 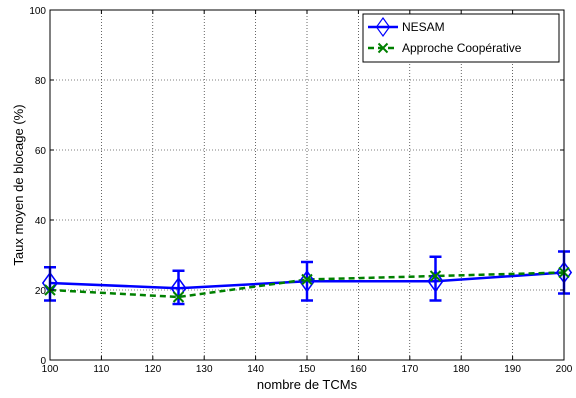 What do you see at coordinates (152, 369) in the screenshot?
I see `x-tick-label: 120` at bounding box center [152, 369].